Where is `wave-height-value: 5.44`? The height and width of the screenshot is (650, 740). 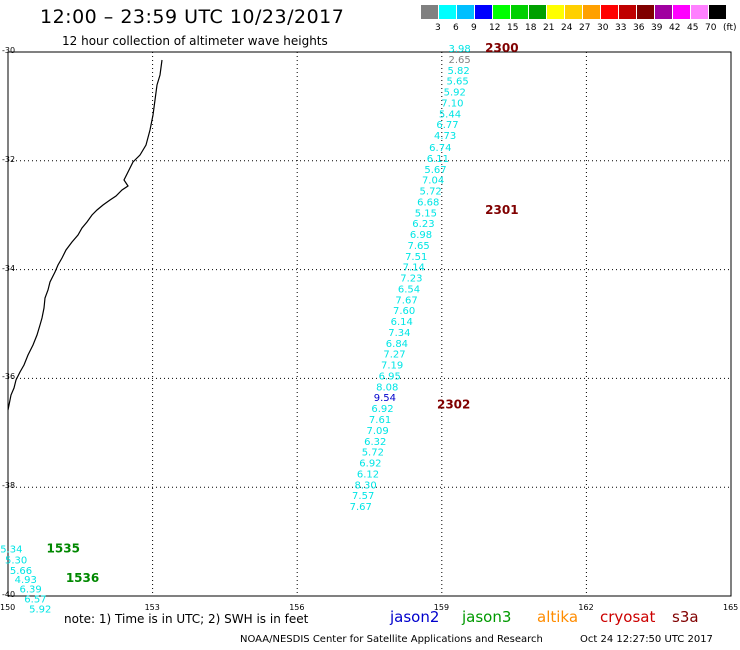
wave-height-value: 5.44 is located at coordinates (450, 114).